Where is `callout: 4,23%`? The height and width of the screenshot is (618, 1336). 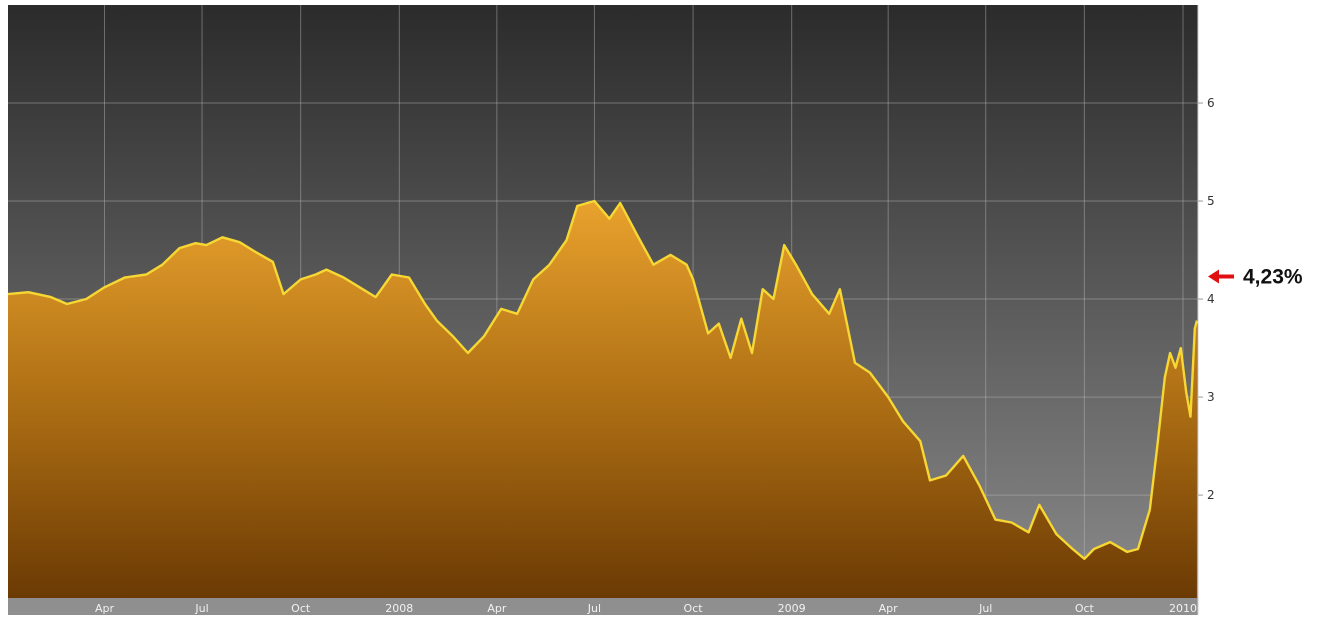
callout: 4,23% is located at coordinates (1255, 277).